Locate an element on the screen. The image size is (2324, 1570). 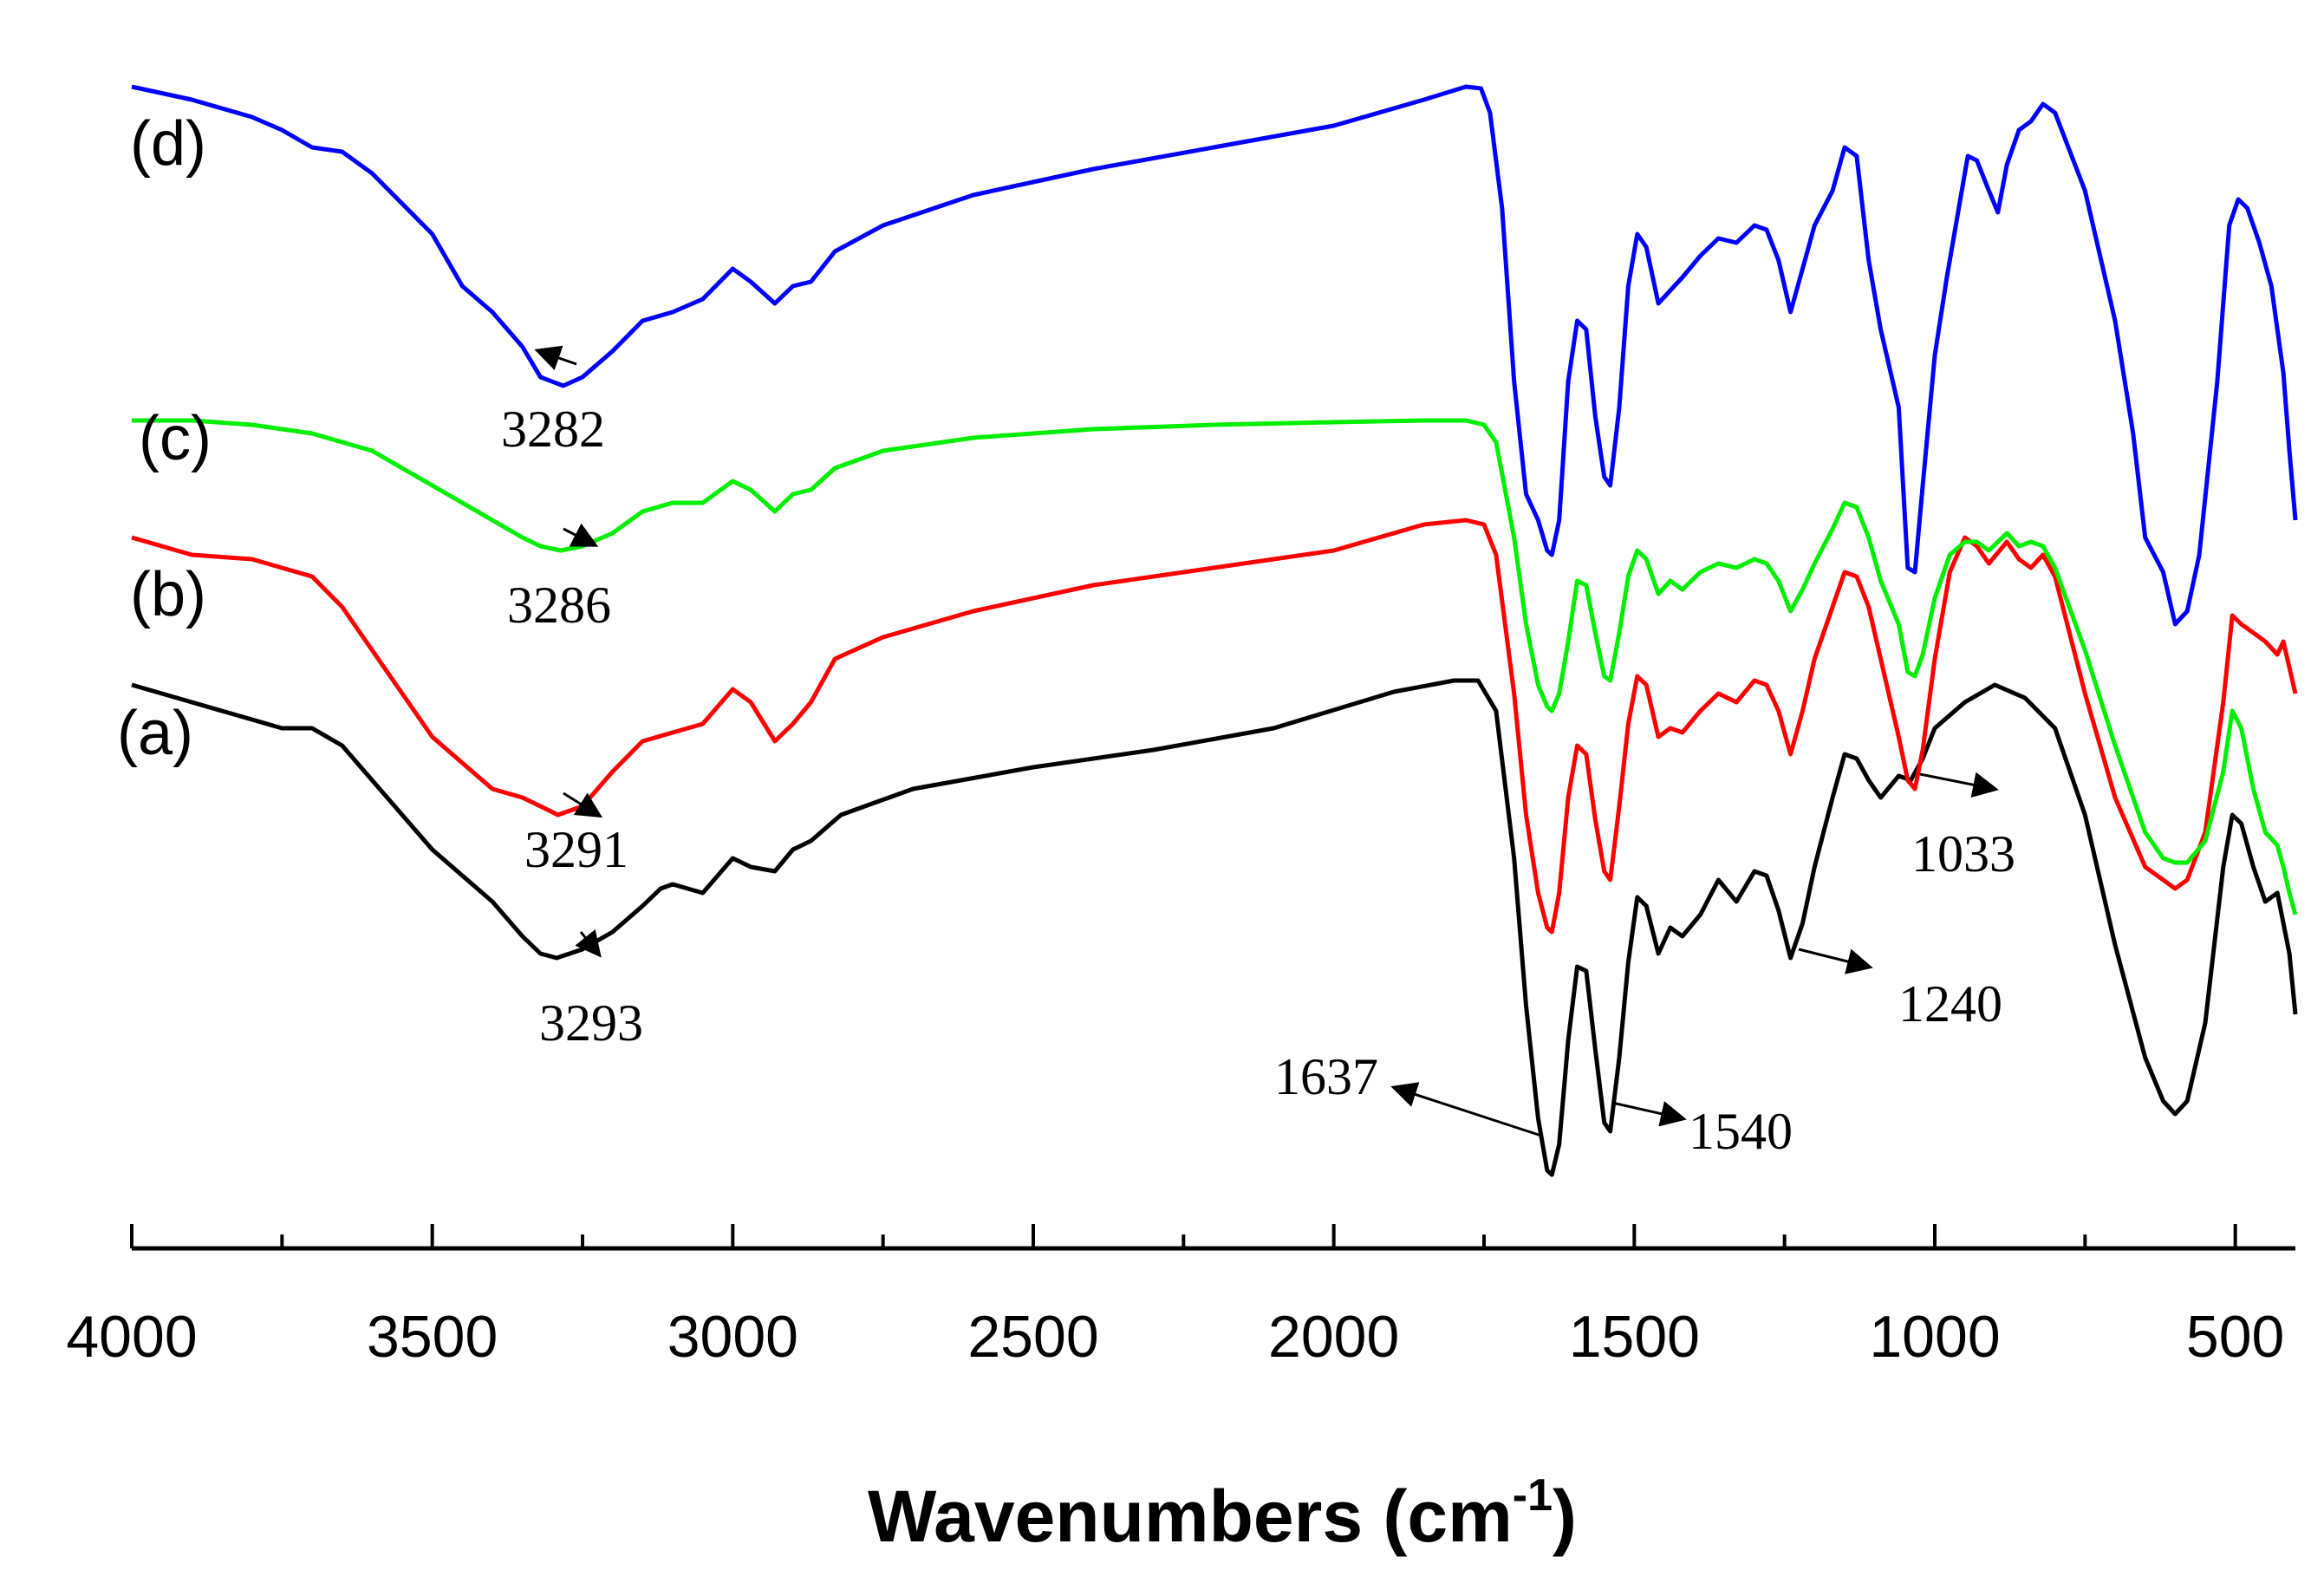
annotation-3291: 3291 is located at coordinates (576, 850).